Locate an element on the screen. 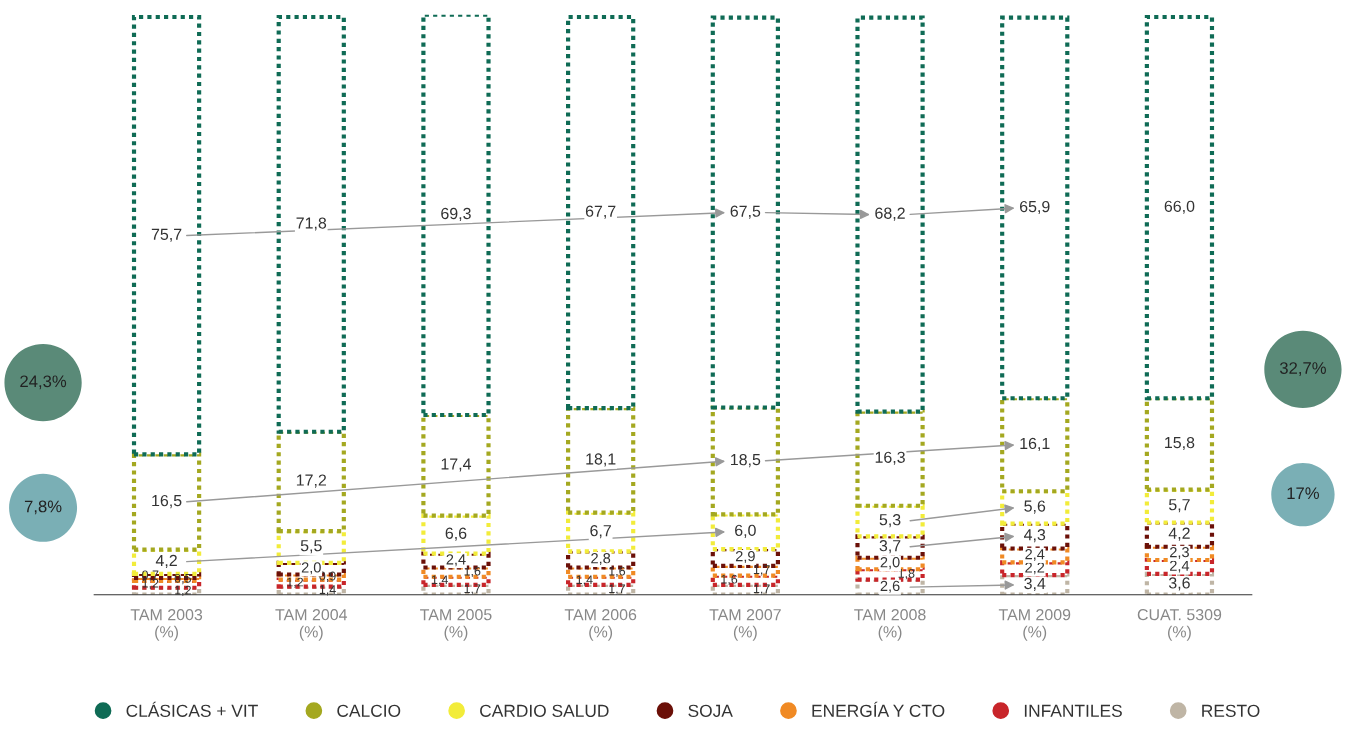  text: 17% is located at coordinates (1303, 493).